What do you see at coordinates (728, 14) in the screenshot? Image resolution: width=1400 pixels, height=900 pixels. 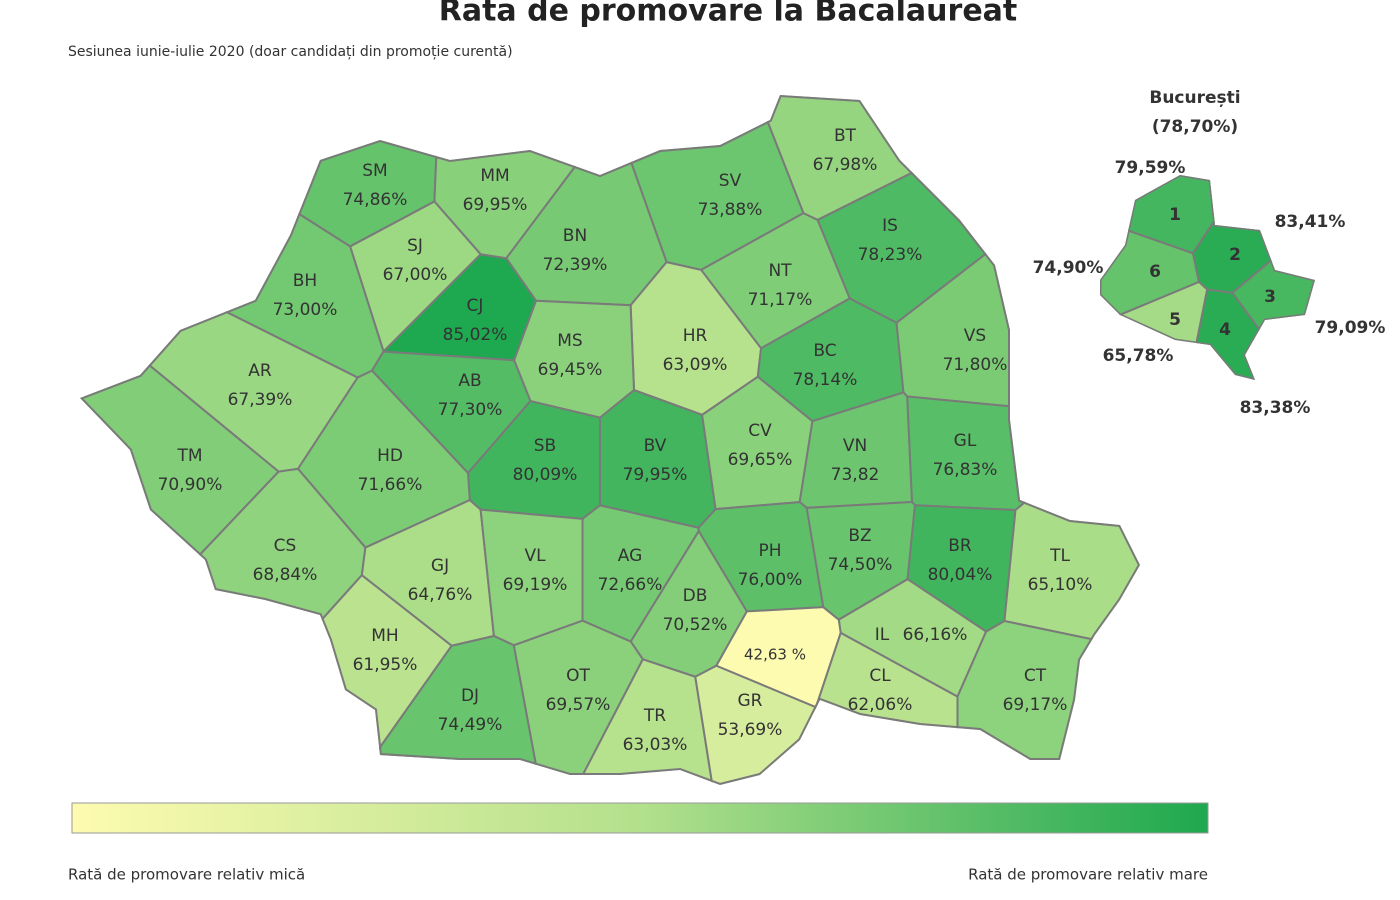 I see `title: Rata de promovare la Bacalaureat` at bounding box center [728, 14].